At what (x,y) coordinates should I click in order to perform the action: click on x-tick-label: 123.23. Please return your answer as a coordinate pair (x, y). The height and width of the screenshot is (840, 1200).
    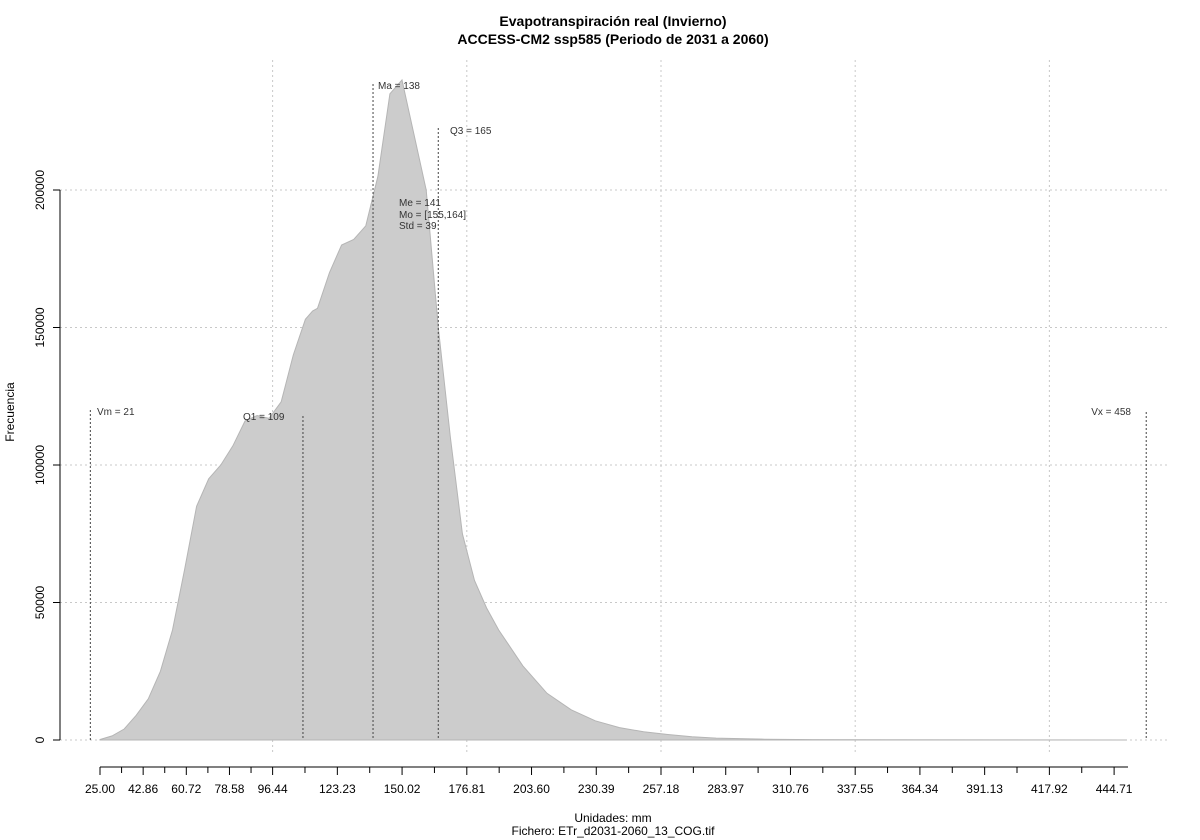
    Looking at the image, I should click on (337, 789).